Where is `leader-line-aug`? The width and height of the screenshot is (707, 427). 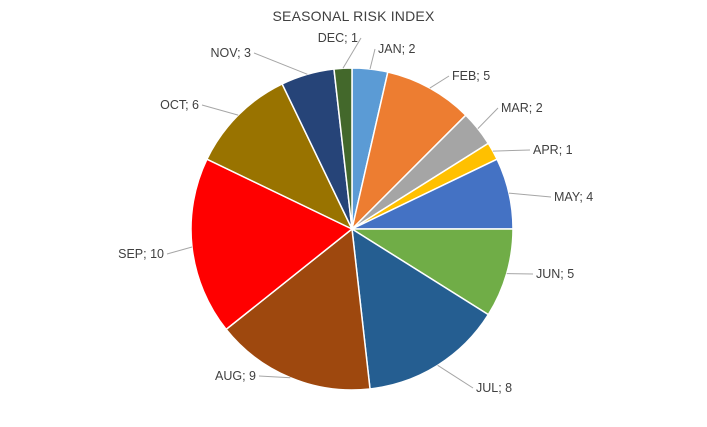 leader-line-aug is located at coordinates (274, 377).